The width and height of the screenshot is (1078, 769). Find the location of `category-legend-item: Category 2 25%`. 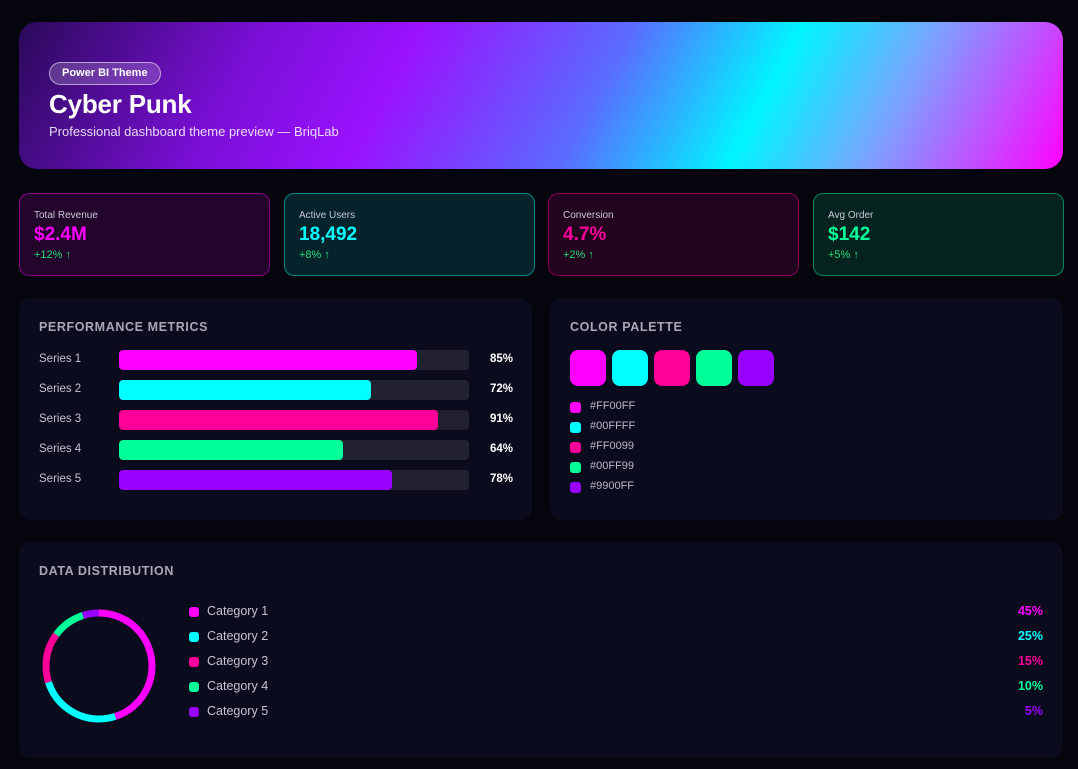

category-legend-item: Category 2 25% is located at coordinates (616, 637).